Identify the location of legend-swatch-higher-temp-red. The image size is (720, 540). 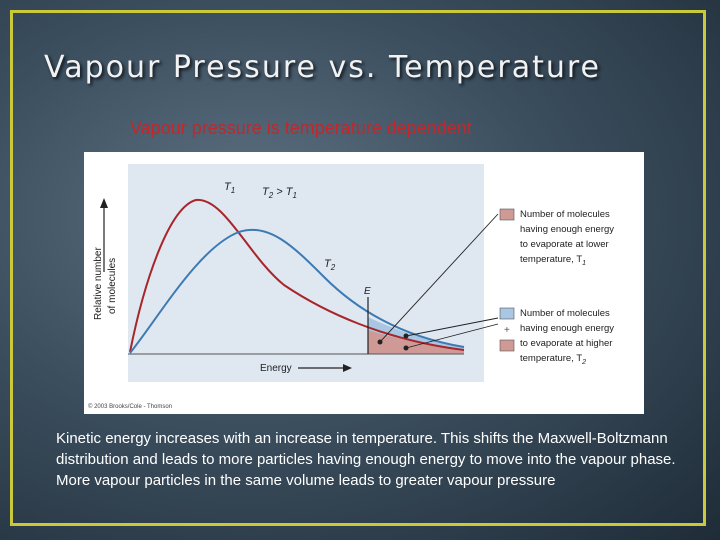
(507, 345).